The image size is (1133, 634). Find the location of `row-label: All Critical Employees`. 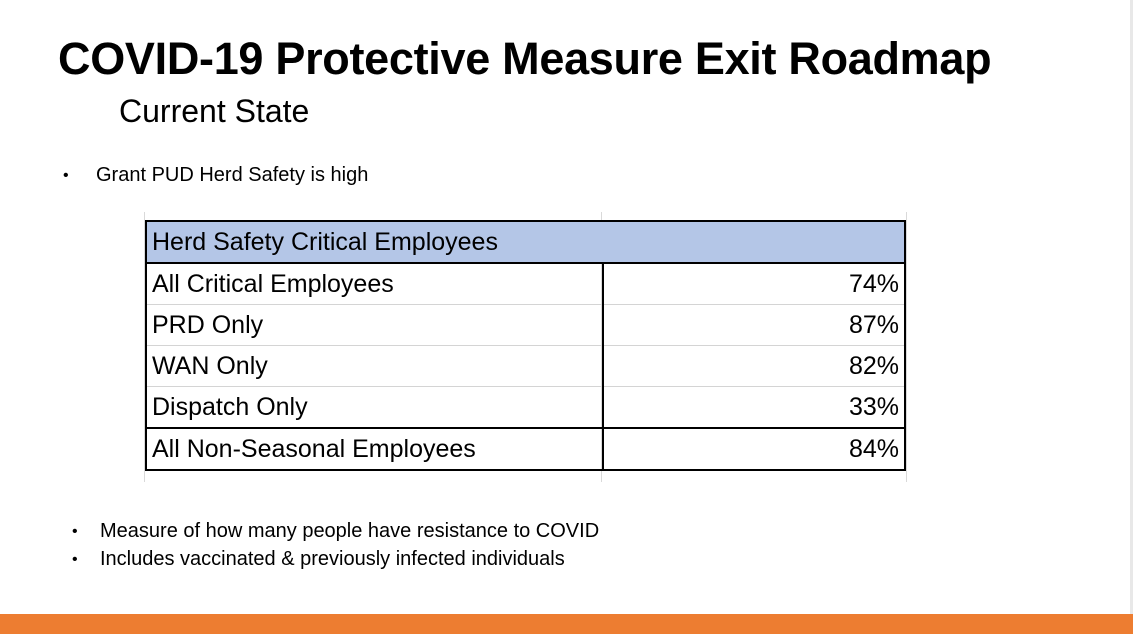

row-label: All Critical Employees is located at coordinates (374, 284).